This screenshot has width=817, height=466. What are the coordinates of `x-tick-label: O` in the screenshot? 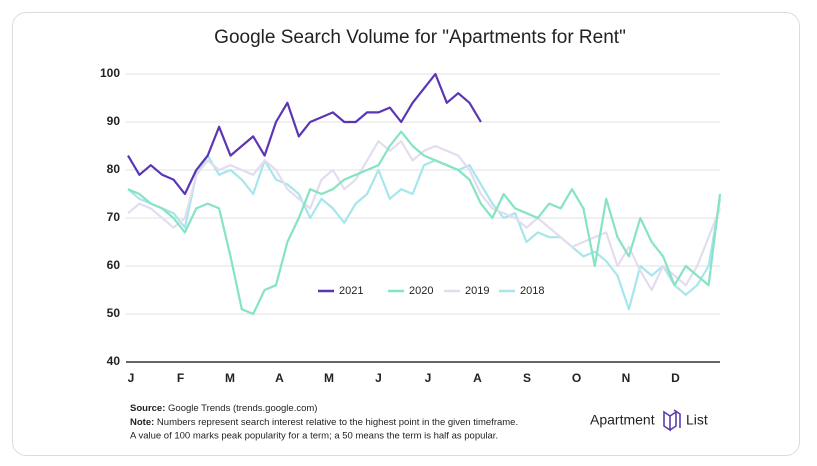 It's located at (576, 378).